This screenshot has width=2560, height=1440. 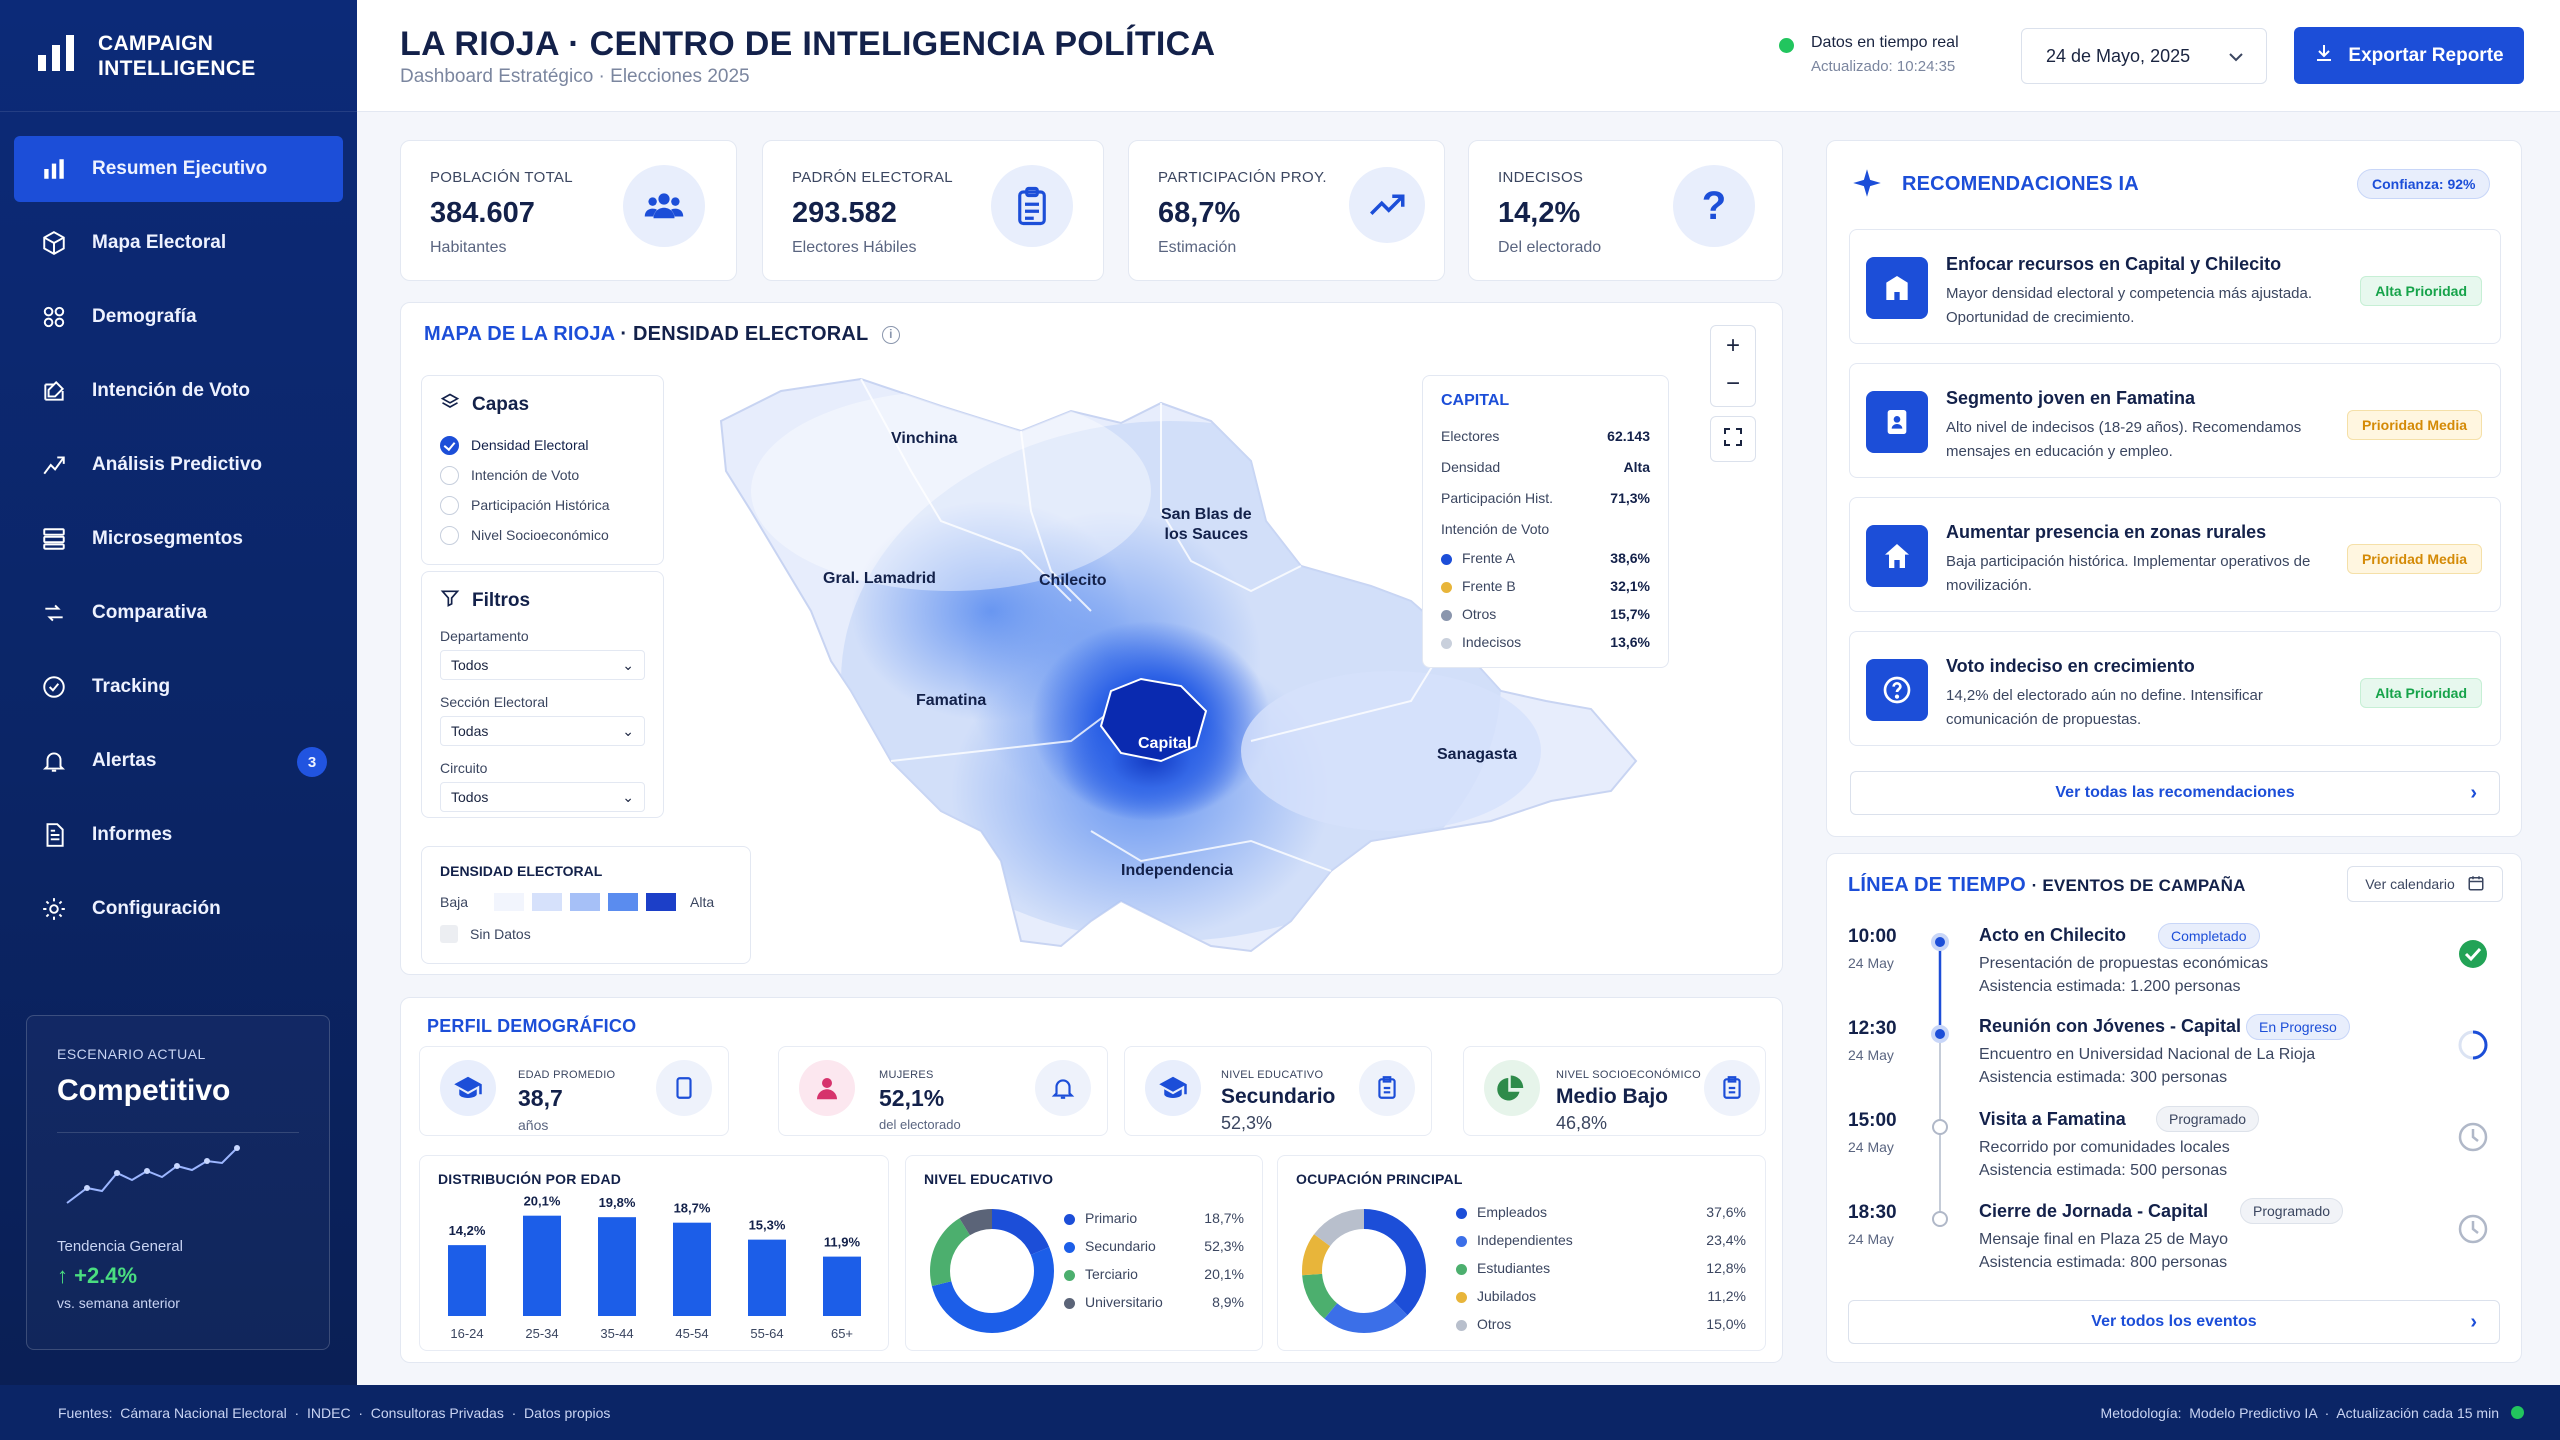 What do you see at coordinates (2324, 56) in the screenshot?
I see `download-icon` at bounding box center [2324, 56].